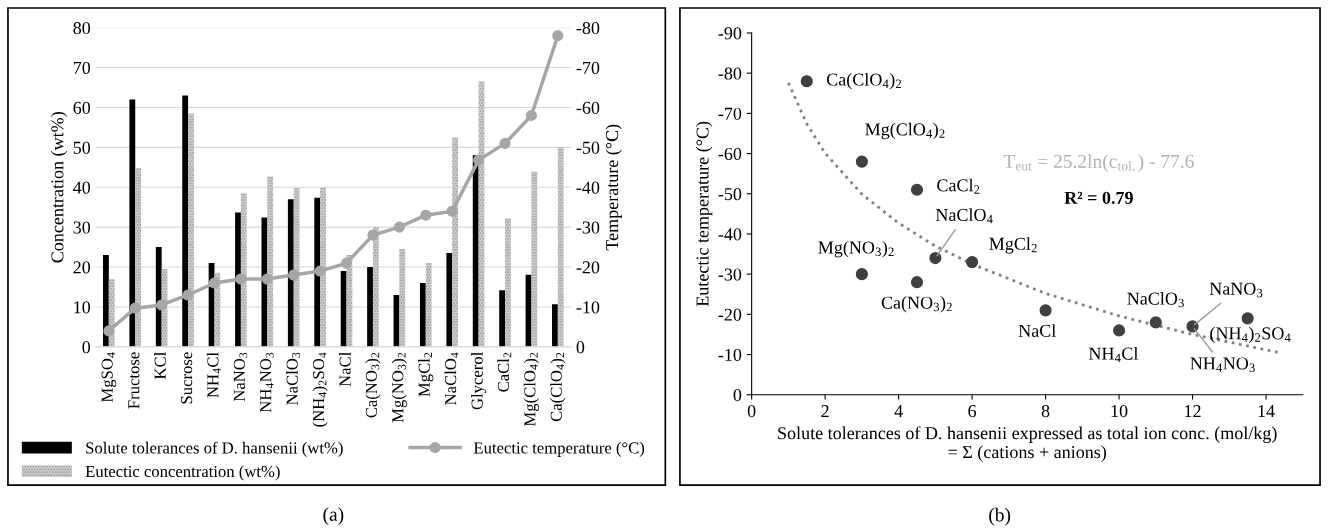 The height and width of the screenshot is (532, 1328). What do you see at coordinates (588, 147) in the screenshot?
I see `y2-tick-label: -50` at bounding box center [588, 147].